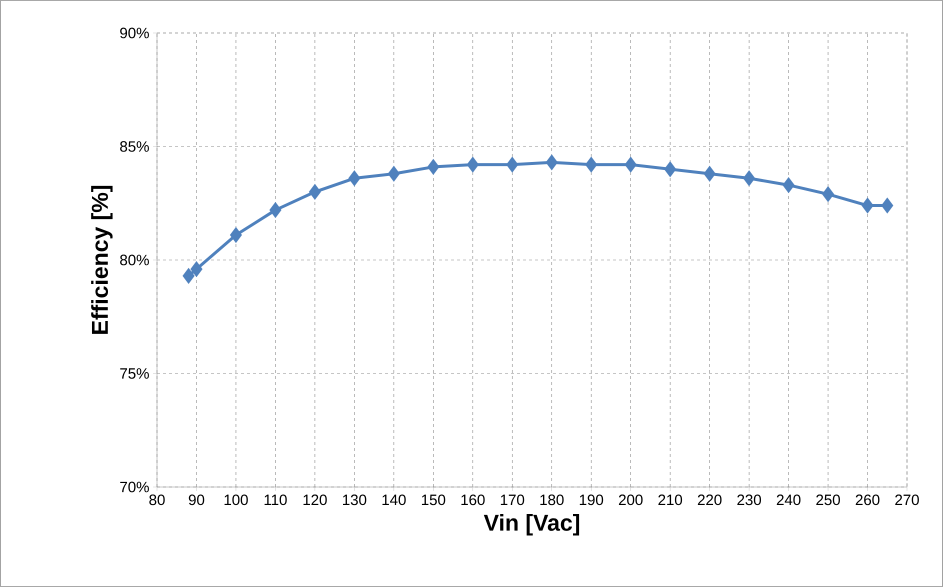  I want to click on x-tick-label: 220, so click(710, 500).